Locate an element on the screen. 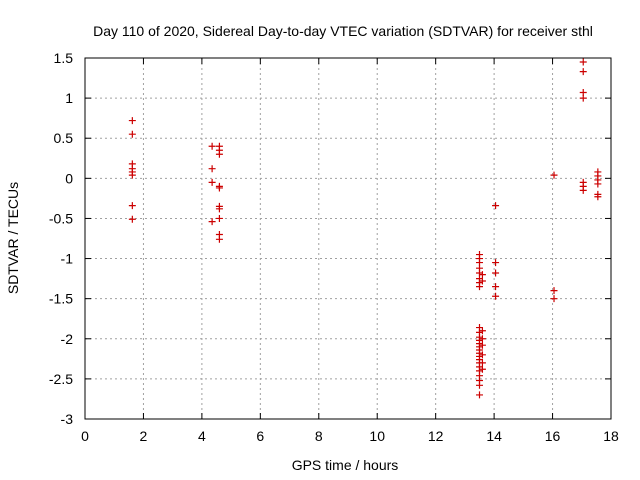  y-tick-label: -2.5 is located at coordinates (61, 379).